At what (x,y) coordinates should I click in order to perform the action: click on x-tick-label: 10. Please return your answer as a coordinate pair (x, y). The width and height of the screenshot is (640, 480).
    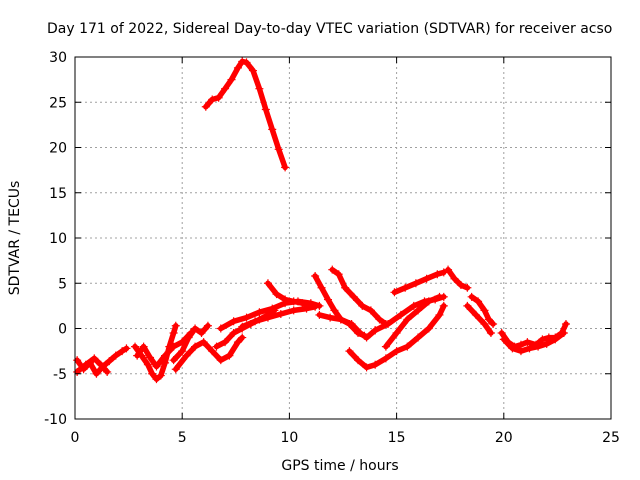
    Looking at the image, I should click on (289, 438).